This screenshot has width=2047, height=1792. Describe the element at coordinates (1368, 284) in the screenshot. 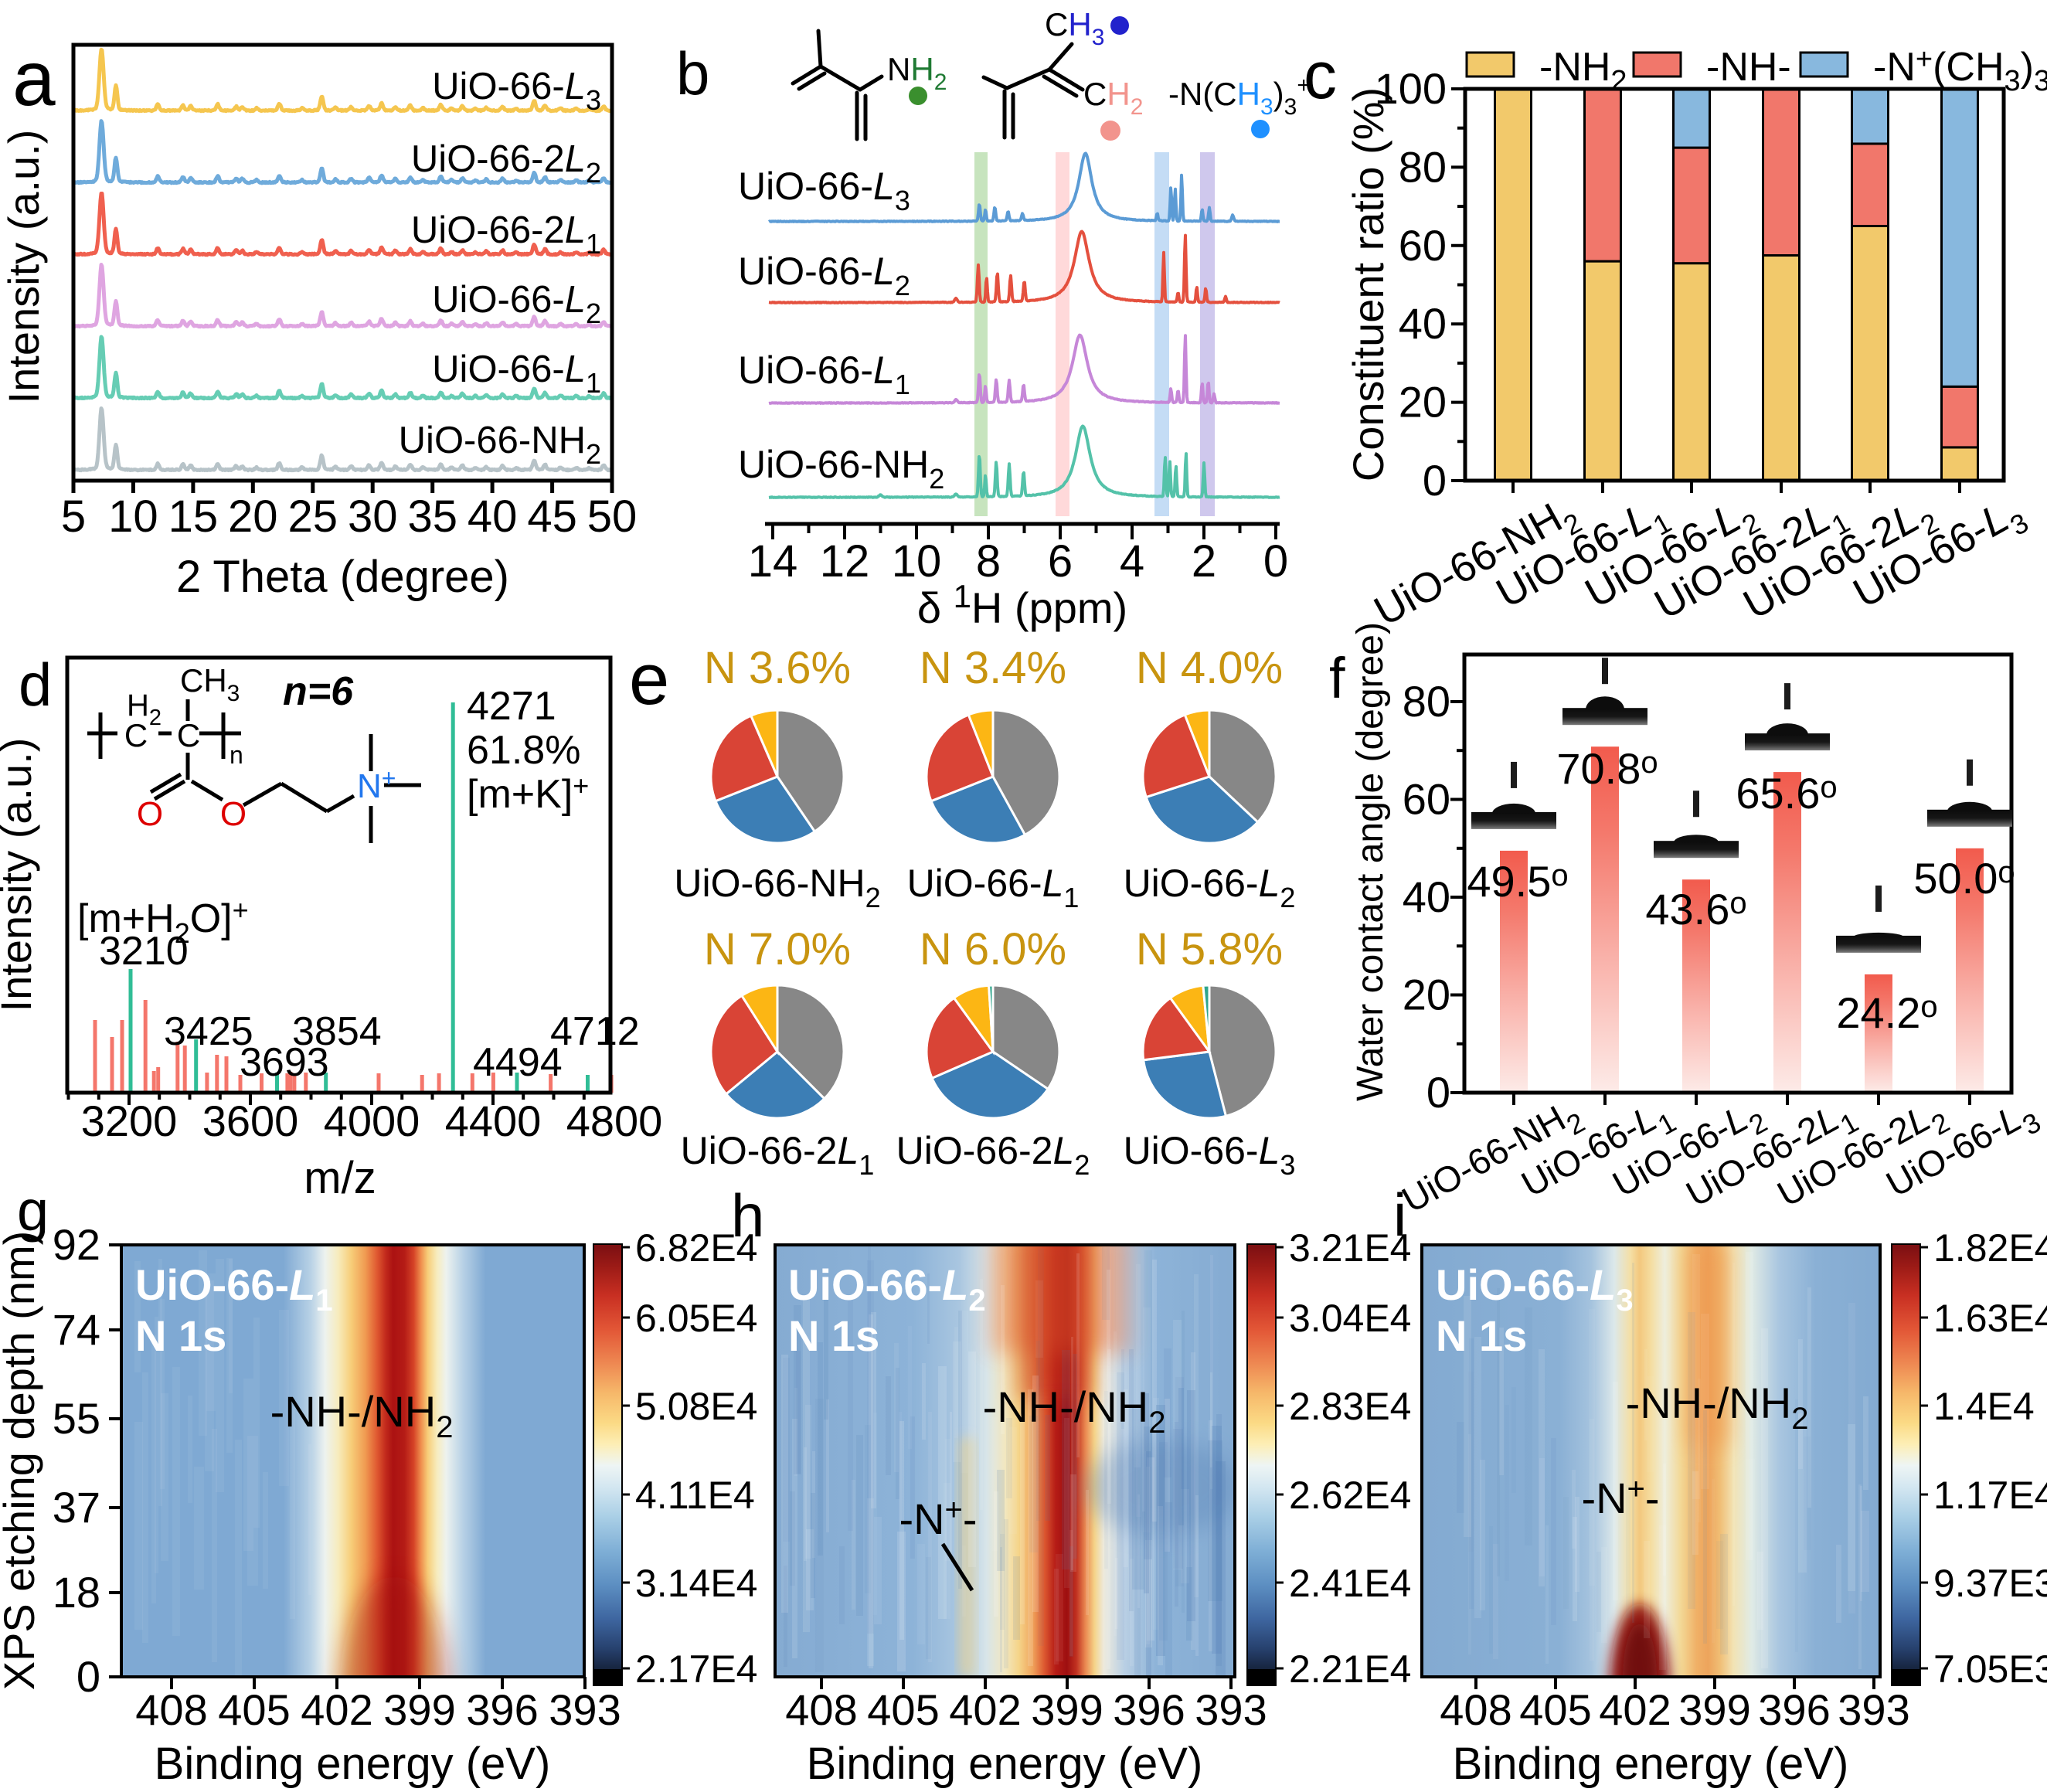

I see `svg-text: Constituent ratio (%)` at that location.